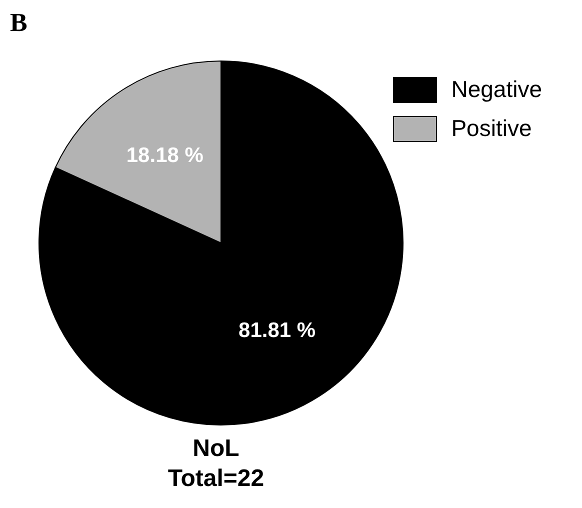  Describe the element at coordinates (496, 89) in the screenshot. I see `legend-label: Negative` at that location.